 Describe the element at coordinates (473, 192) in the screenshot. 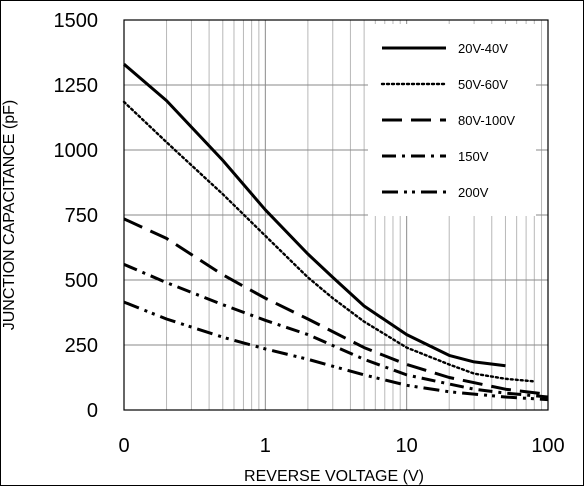

I see `legend-label-5: 200V` at that location.